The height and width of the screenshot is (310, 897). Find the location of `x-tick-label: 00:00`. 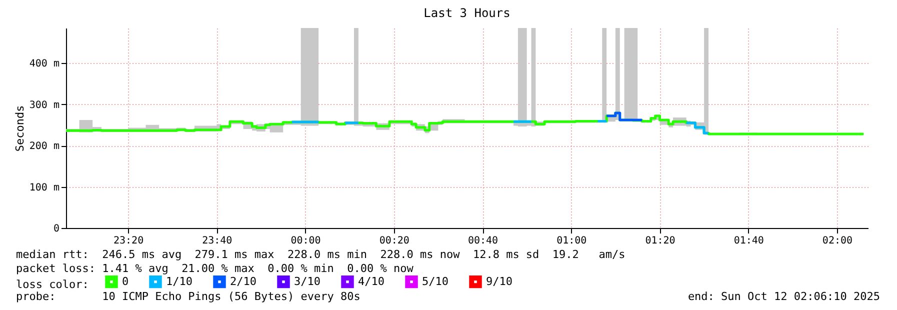

x-tick-label: 00:00 is located at coordinates (305, 241).